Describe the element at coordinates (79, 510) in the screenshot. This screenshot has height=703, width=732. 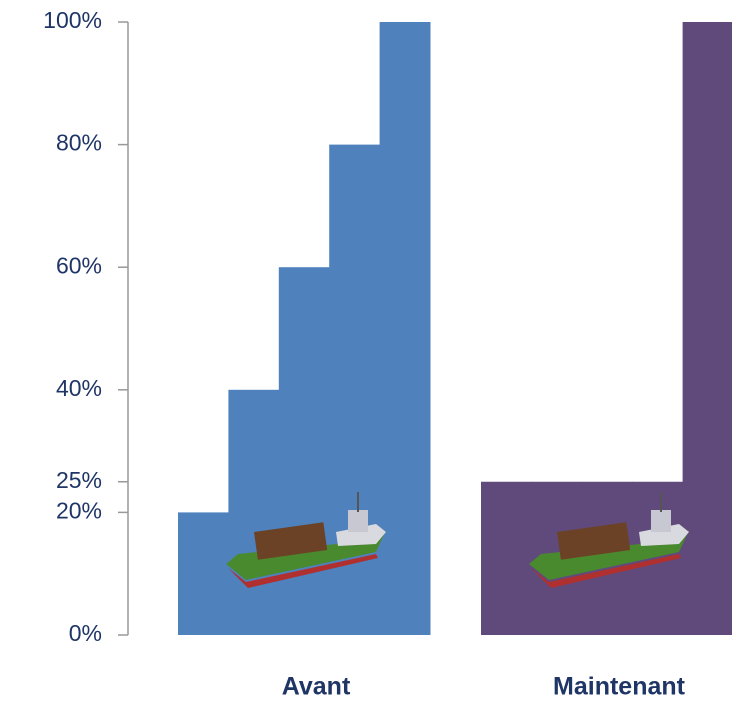
I see `y-tick-label: 20%` at that location.